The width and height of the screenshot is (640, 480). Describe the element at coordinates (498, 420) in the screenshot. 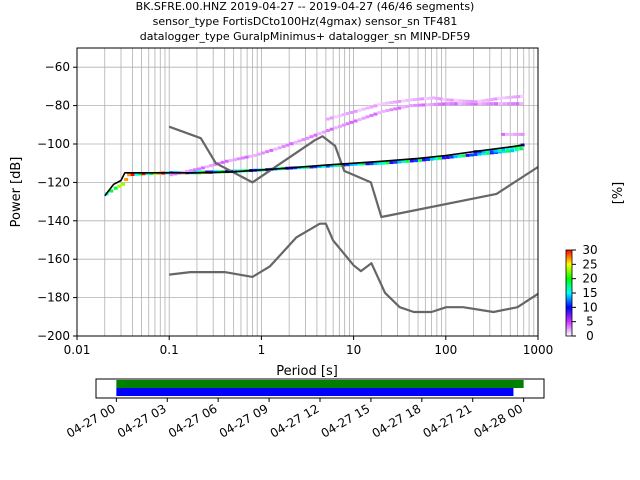

I see `coverage-tick-label: 04-28 00` at that location.